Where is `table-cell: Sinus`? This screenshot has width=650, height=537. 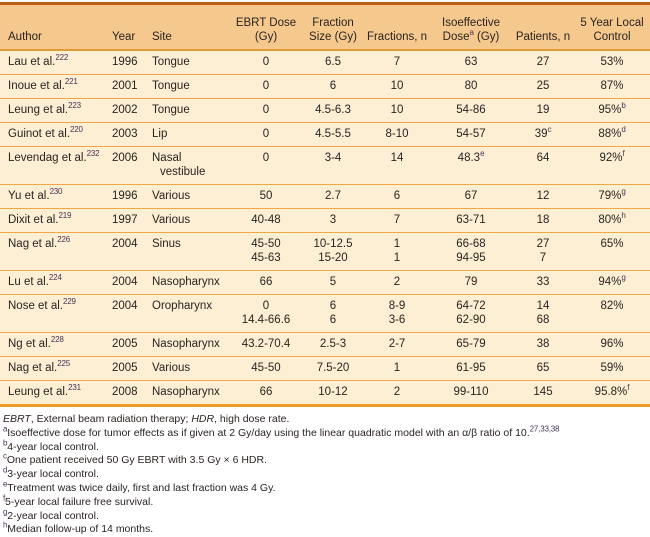 table-cell: Sinus is located at coordinates (190, 251).